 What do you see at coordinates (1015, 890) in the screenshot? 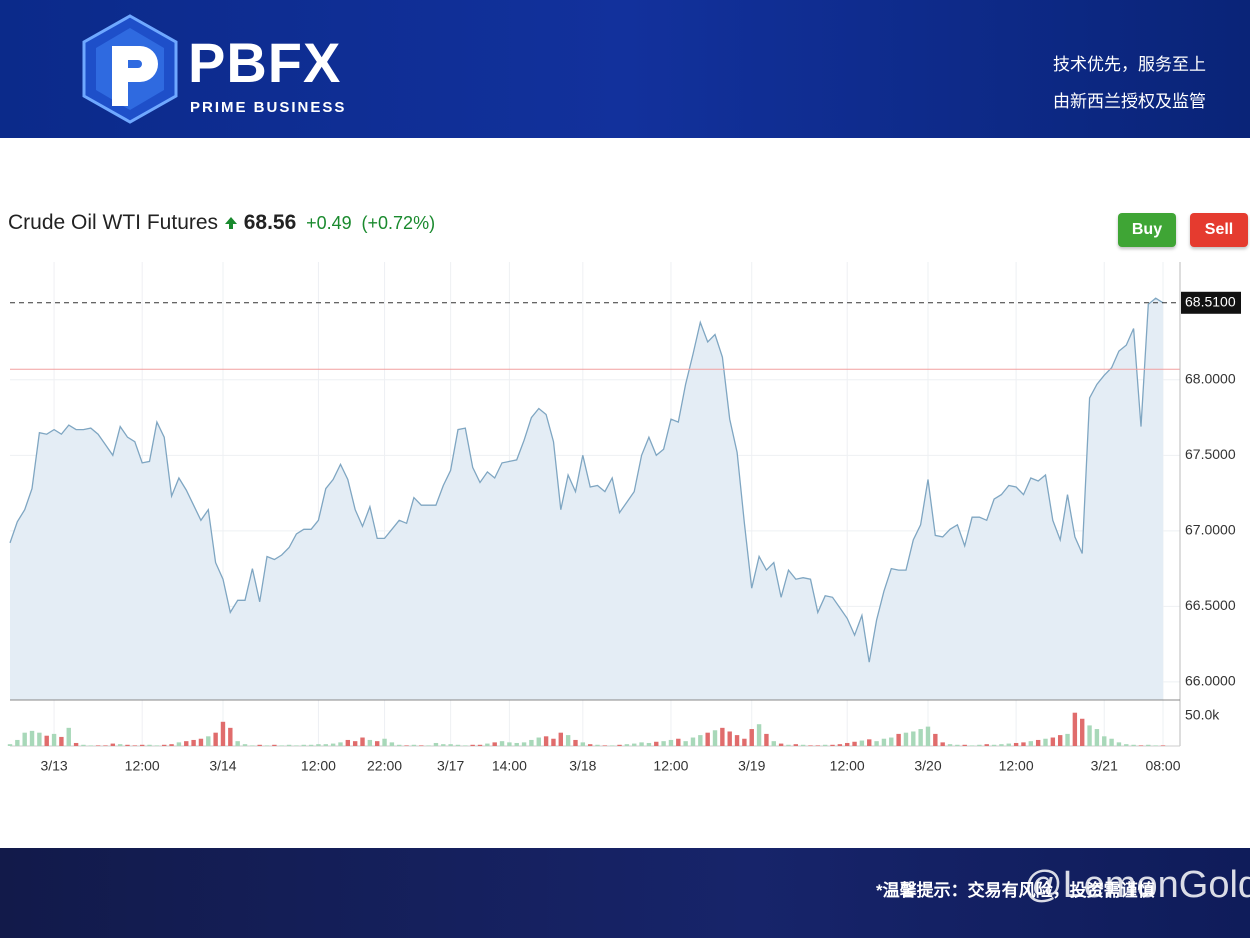
I see `risk-notice: *温馨提示：交易有风险，投资需谨慎` at bounding box center [1015, 890].